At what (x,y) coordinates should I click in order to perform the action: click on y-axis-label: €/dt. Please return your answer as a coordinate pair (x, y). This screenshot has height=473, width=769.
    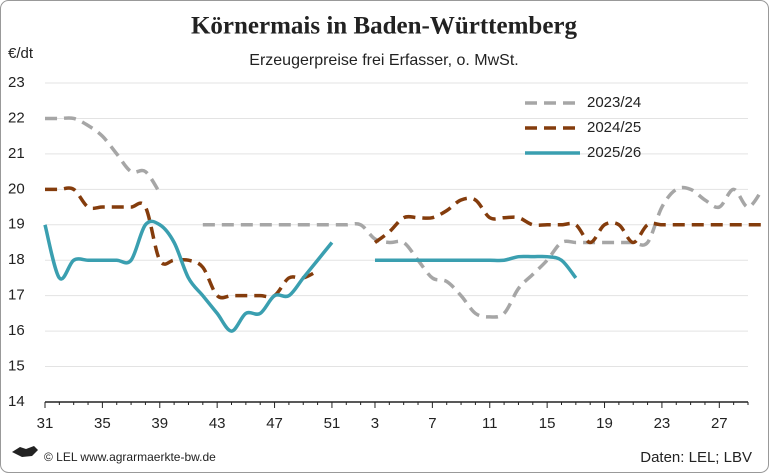
    Looking at the image, I should click on (21, 53).